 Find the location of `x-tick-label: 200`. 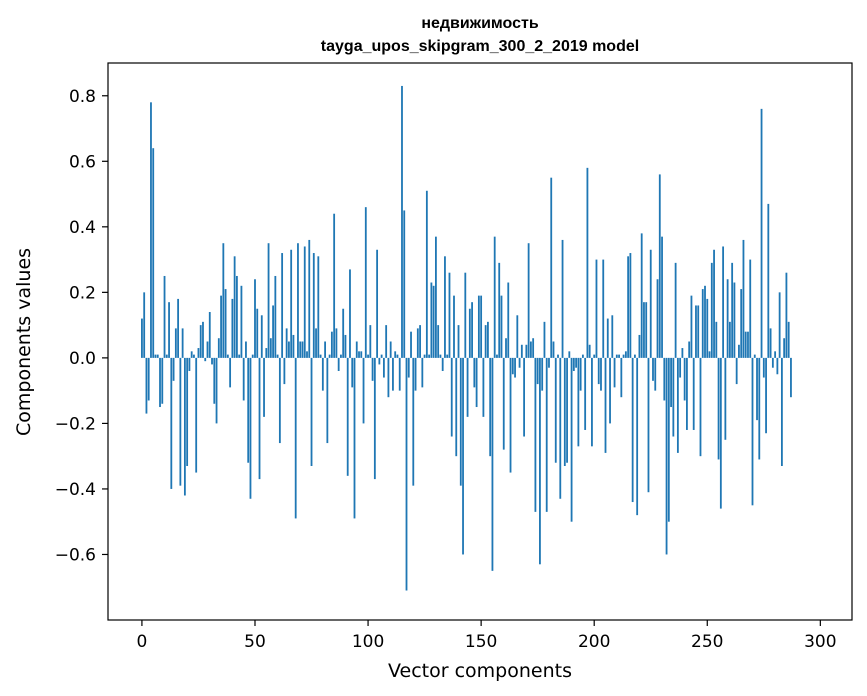

x-tick-label: 200 is located at coordinates (594, 642).